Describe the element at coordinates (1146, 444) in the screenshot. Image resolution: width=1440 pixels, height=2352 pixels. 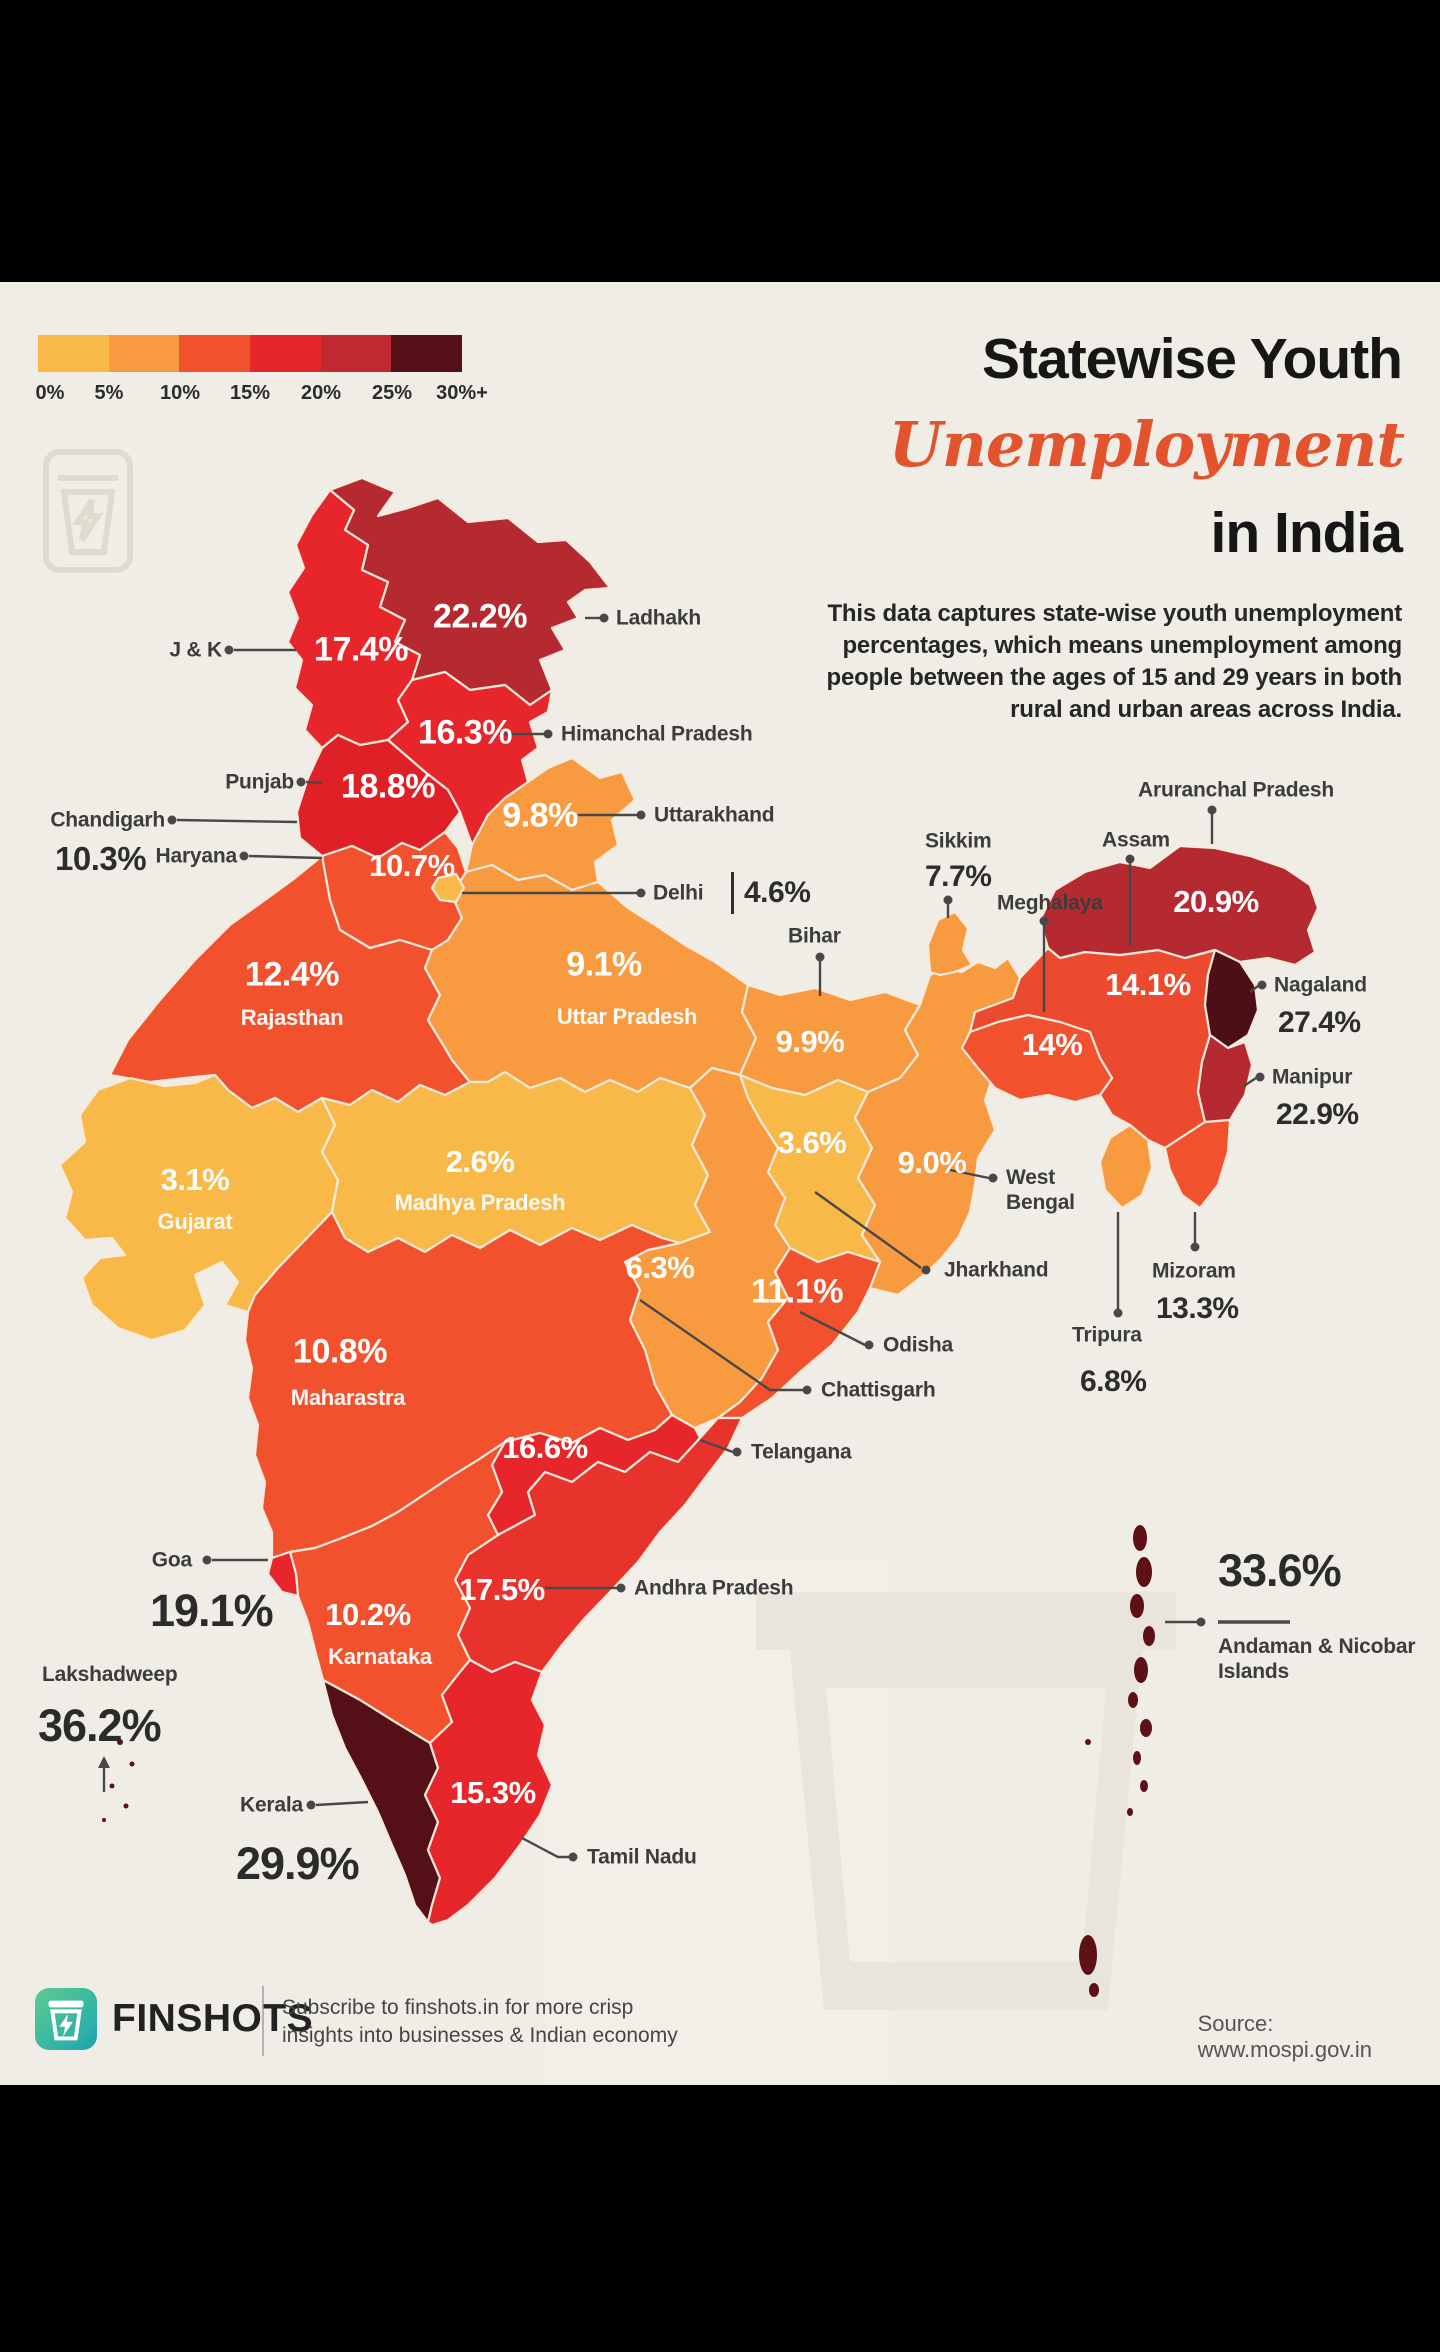
I see `page-title-line2: Unemployment` at that location.